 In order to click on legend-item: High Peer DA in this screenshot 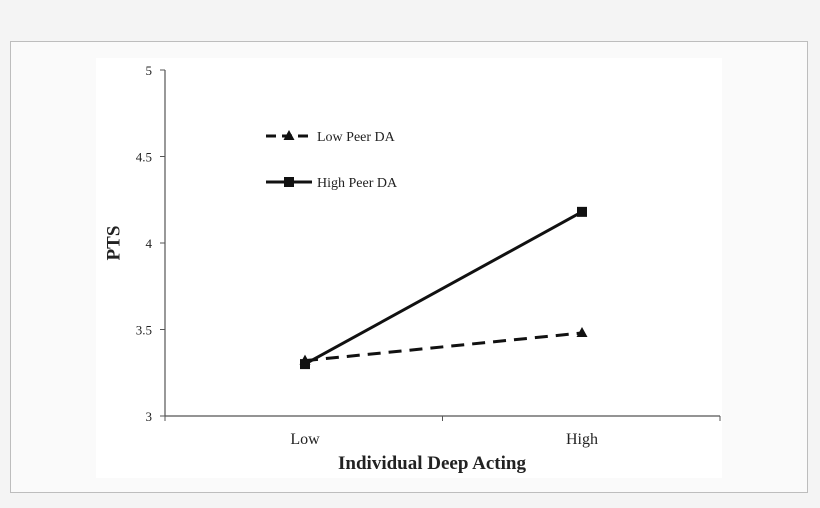, I will do `click(332, 183)`.